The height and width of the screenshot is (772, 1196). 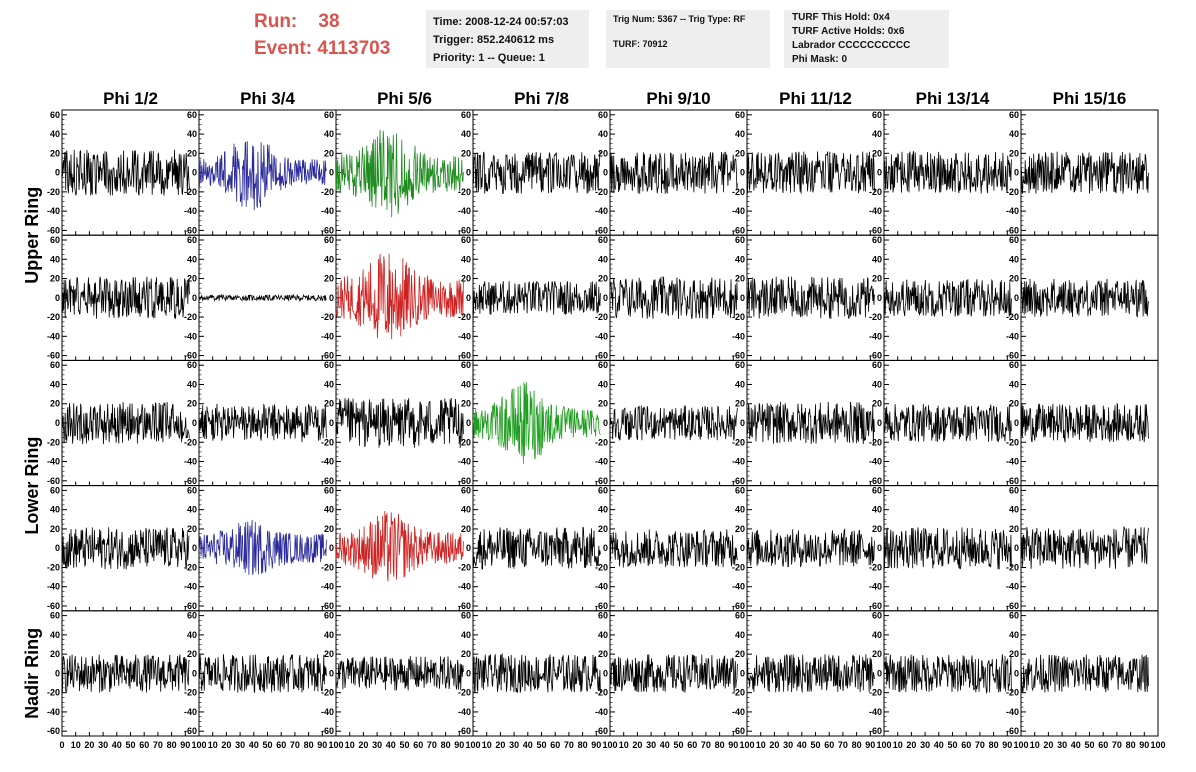 I want to click on event-label: Event: 4113703, so click(x=322, y=48).